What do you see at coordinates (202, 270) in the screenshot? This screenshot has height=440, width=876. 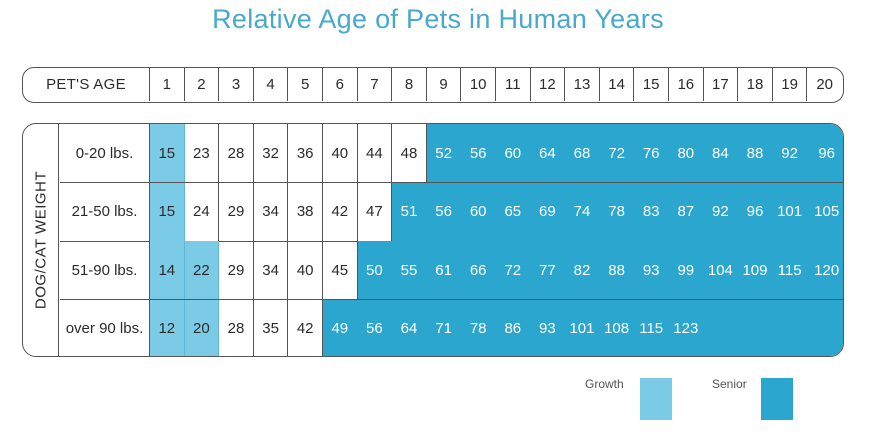 I see `value-cell: 22` at bounding box center [202, 270].